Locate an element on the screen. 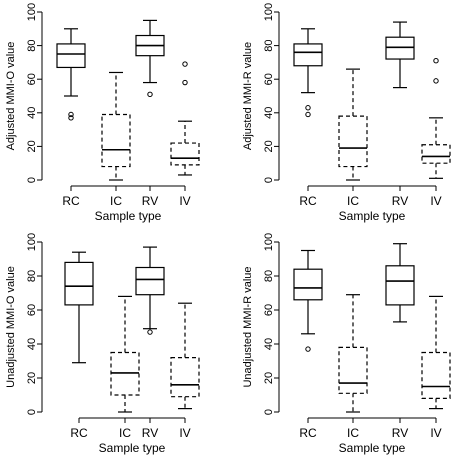  y-axis-label: Adjusted MMI-O value is located at coordinates (11, 96).